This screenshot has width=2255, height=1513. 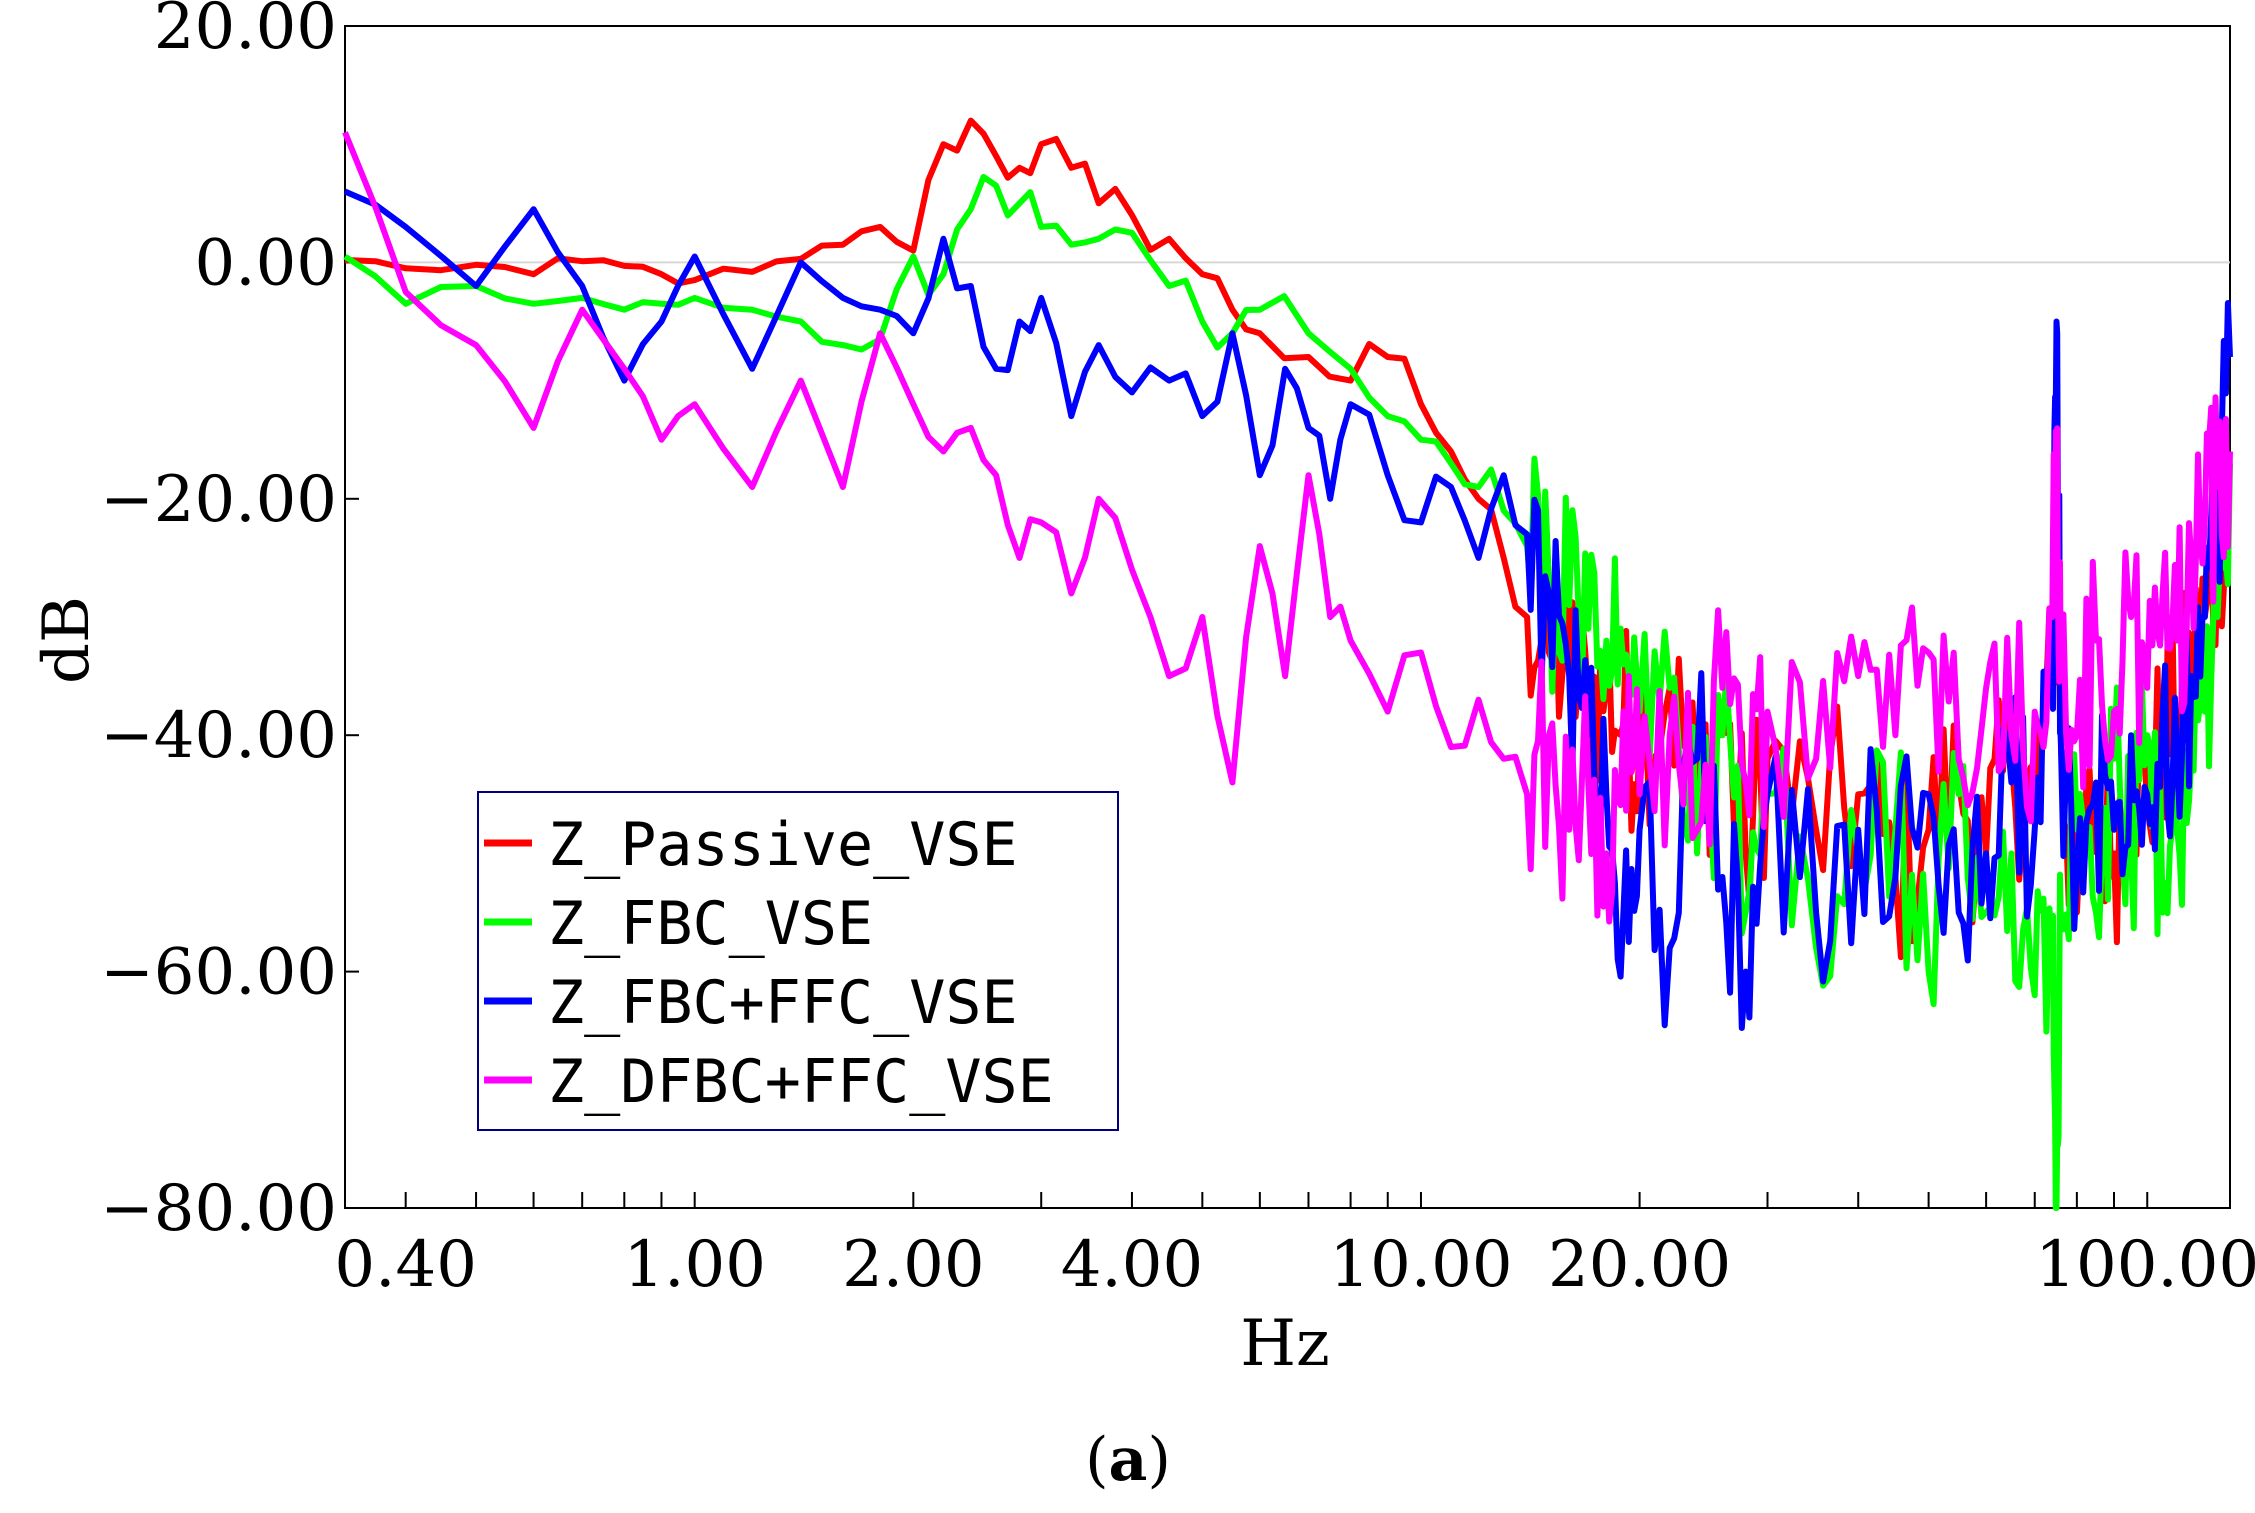 What do you see at coordinates (229, 623) in the screenshot?
I see `y-axis-ticks: 20.00 0.00 −20.00 −40.00 −60.00 −80.00` at bounding box center [229, 623].